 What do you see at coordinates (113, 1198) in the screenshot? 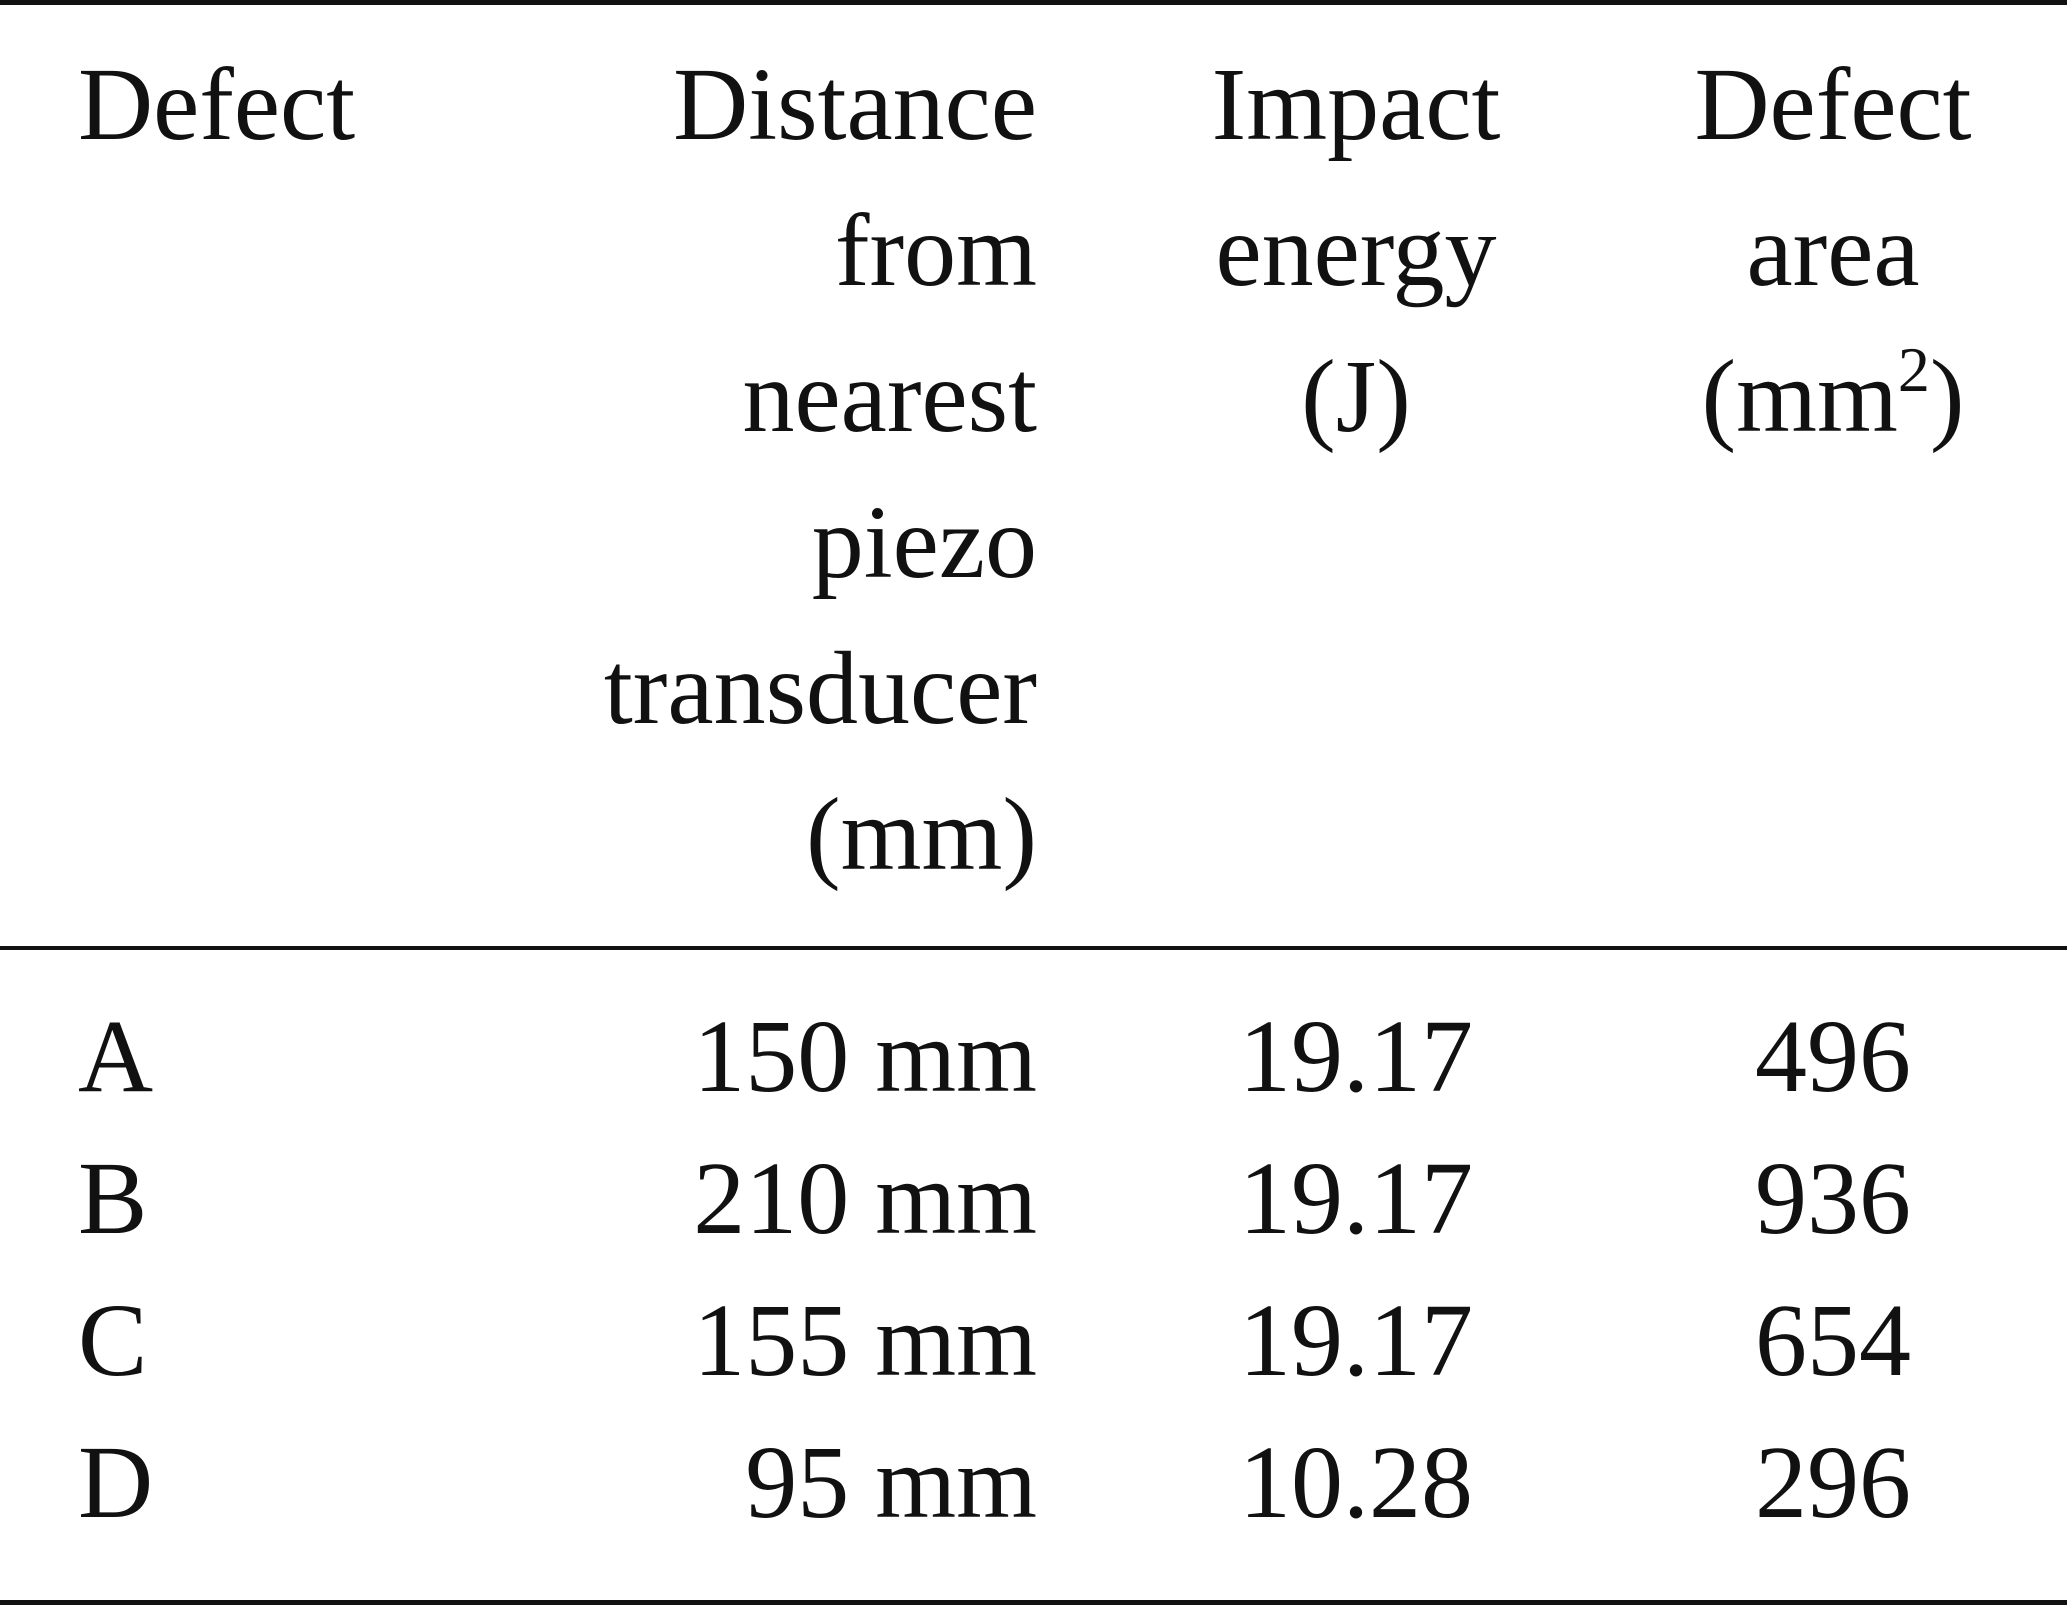
I see `cell-defect: B` at bounding box center [113, 1198].